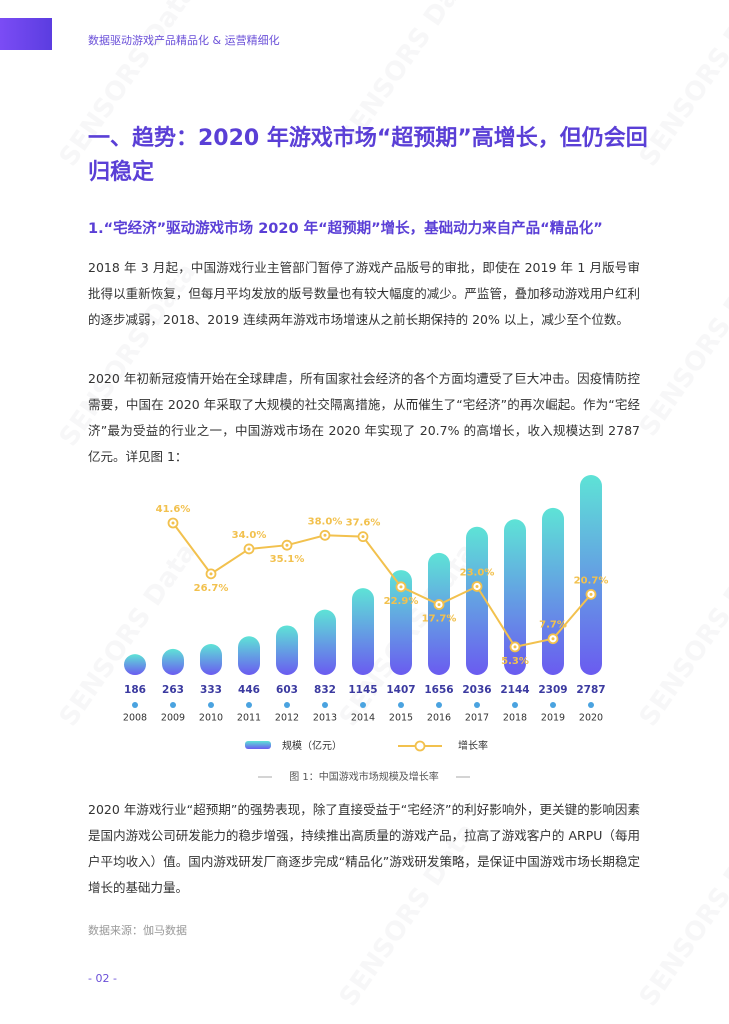 Image resolution: width=729 pixels, height=1024 pixels. I want to click on source: 数据来源：伽马数据, so click(137, 930).